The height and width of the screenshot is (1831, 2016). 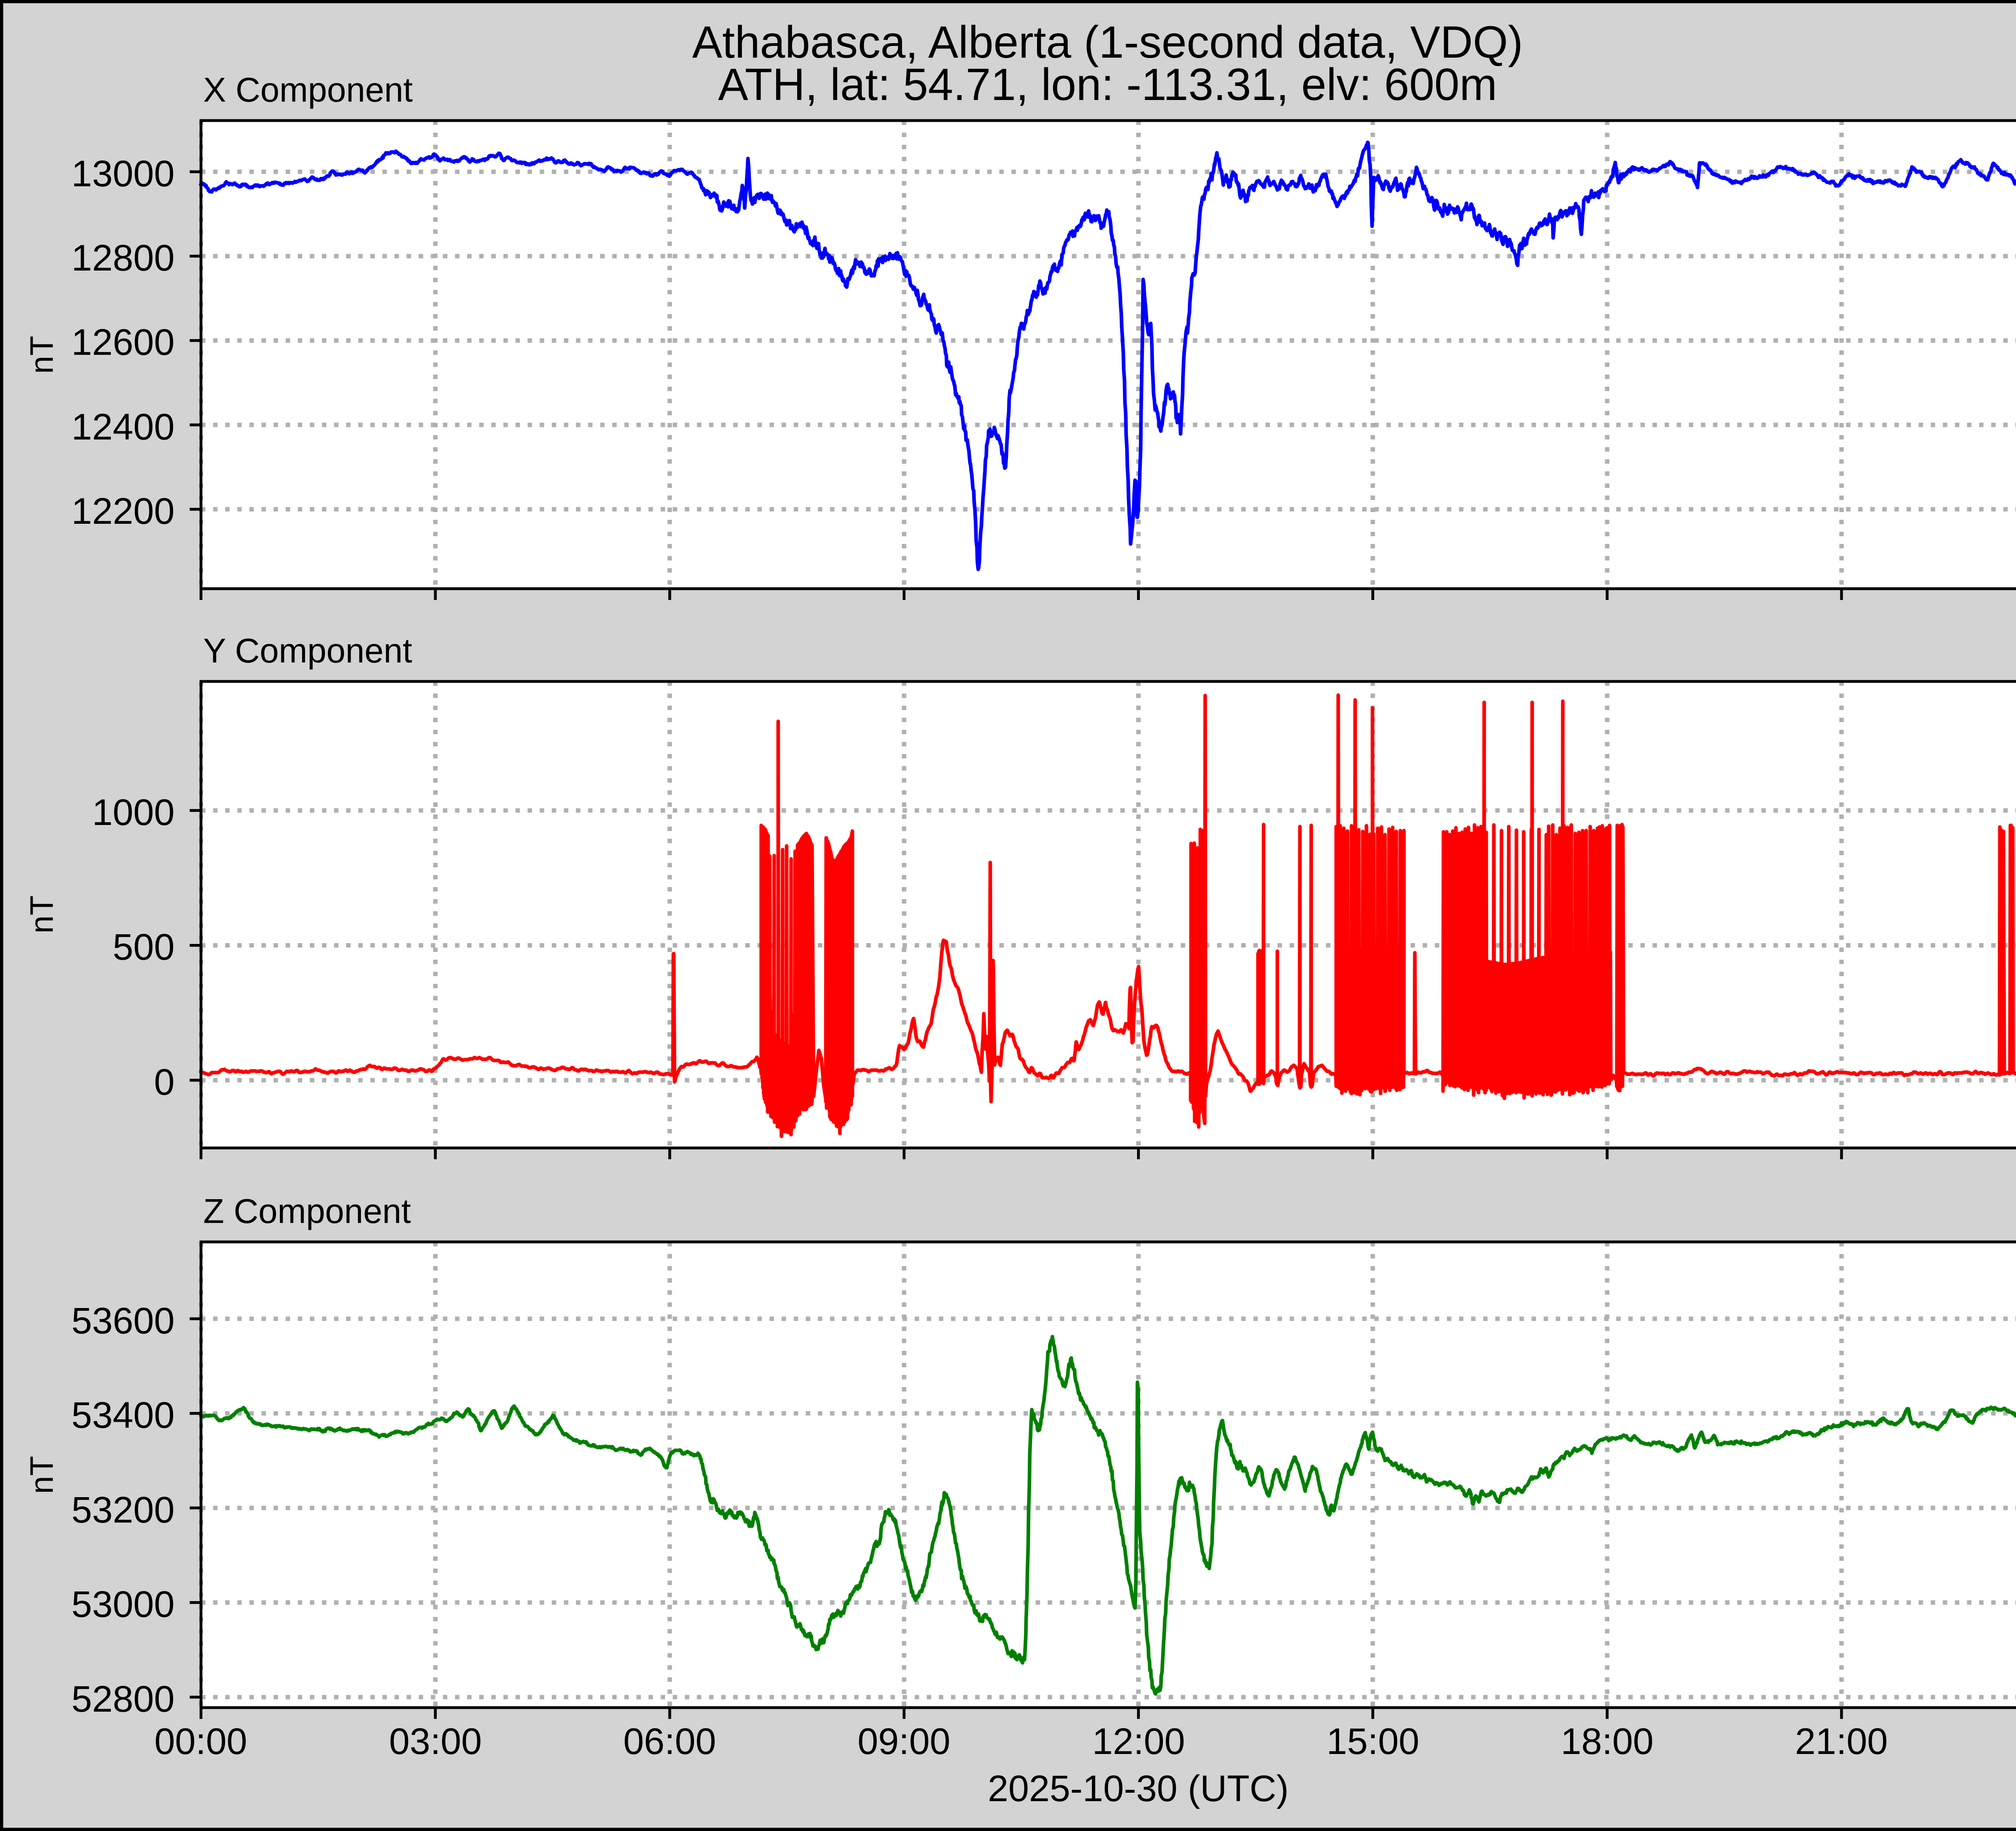 I want to click on svg-text: Z Component, so click(x=307, y=1211).